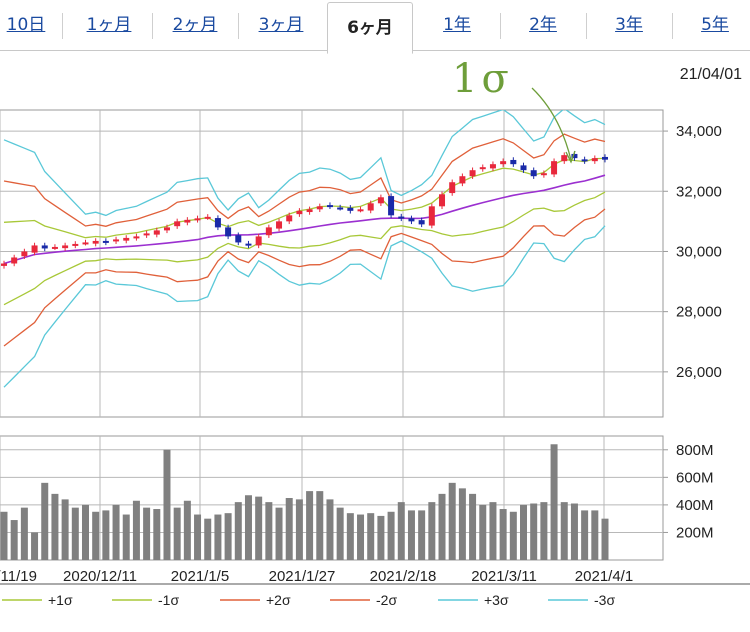 The width and height of the screenshot is (750, 632). I want to click on volume-tick-label: 800M, so click(695, 450).